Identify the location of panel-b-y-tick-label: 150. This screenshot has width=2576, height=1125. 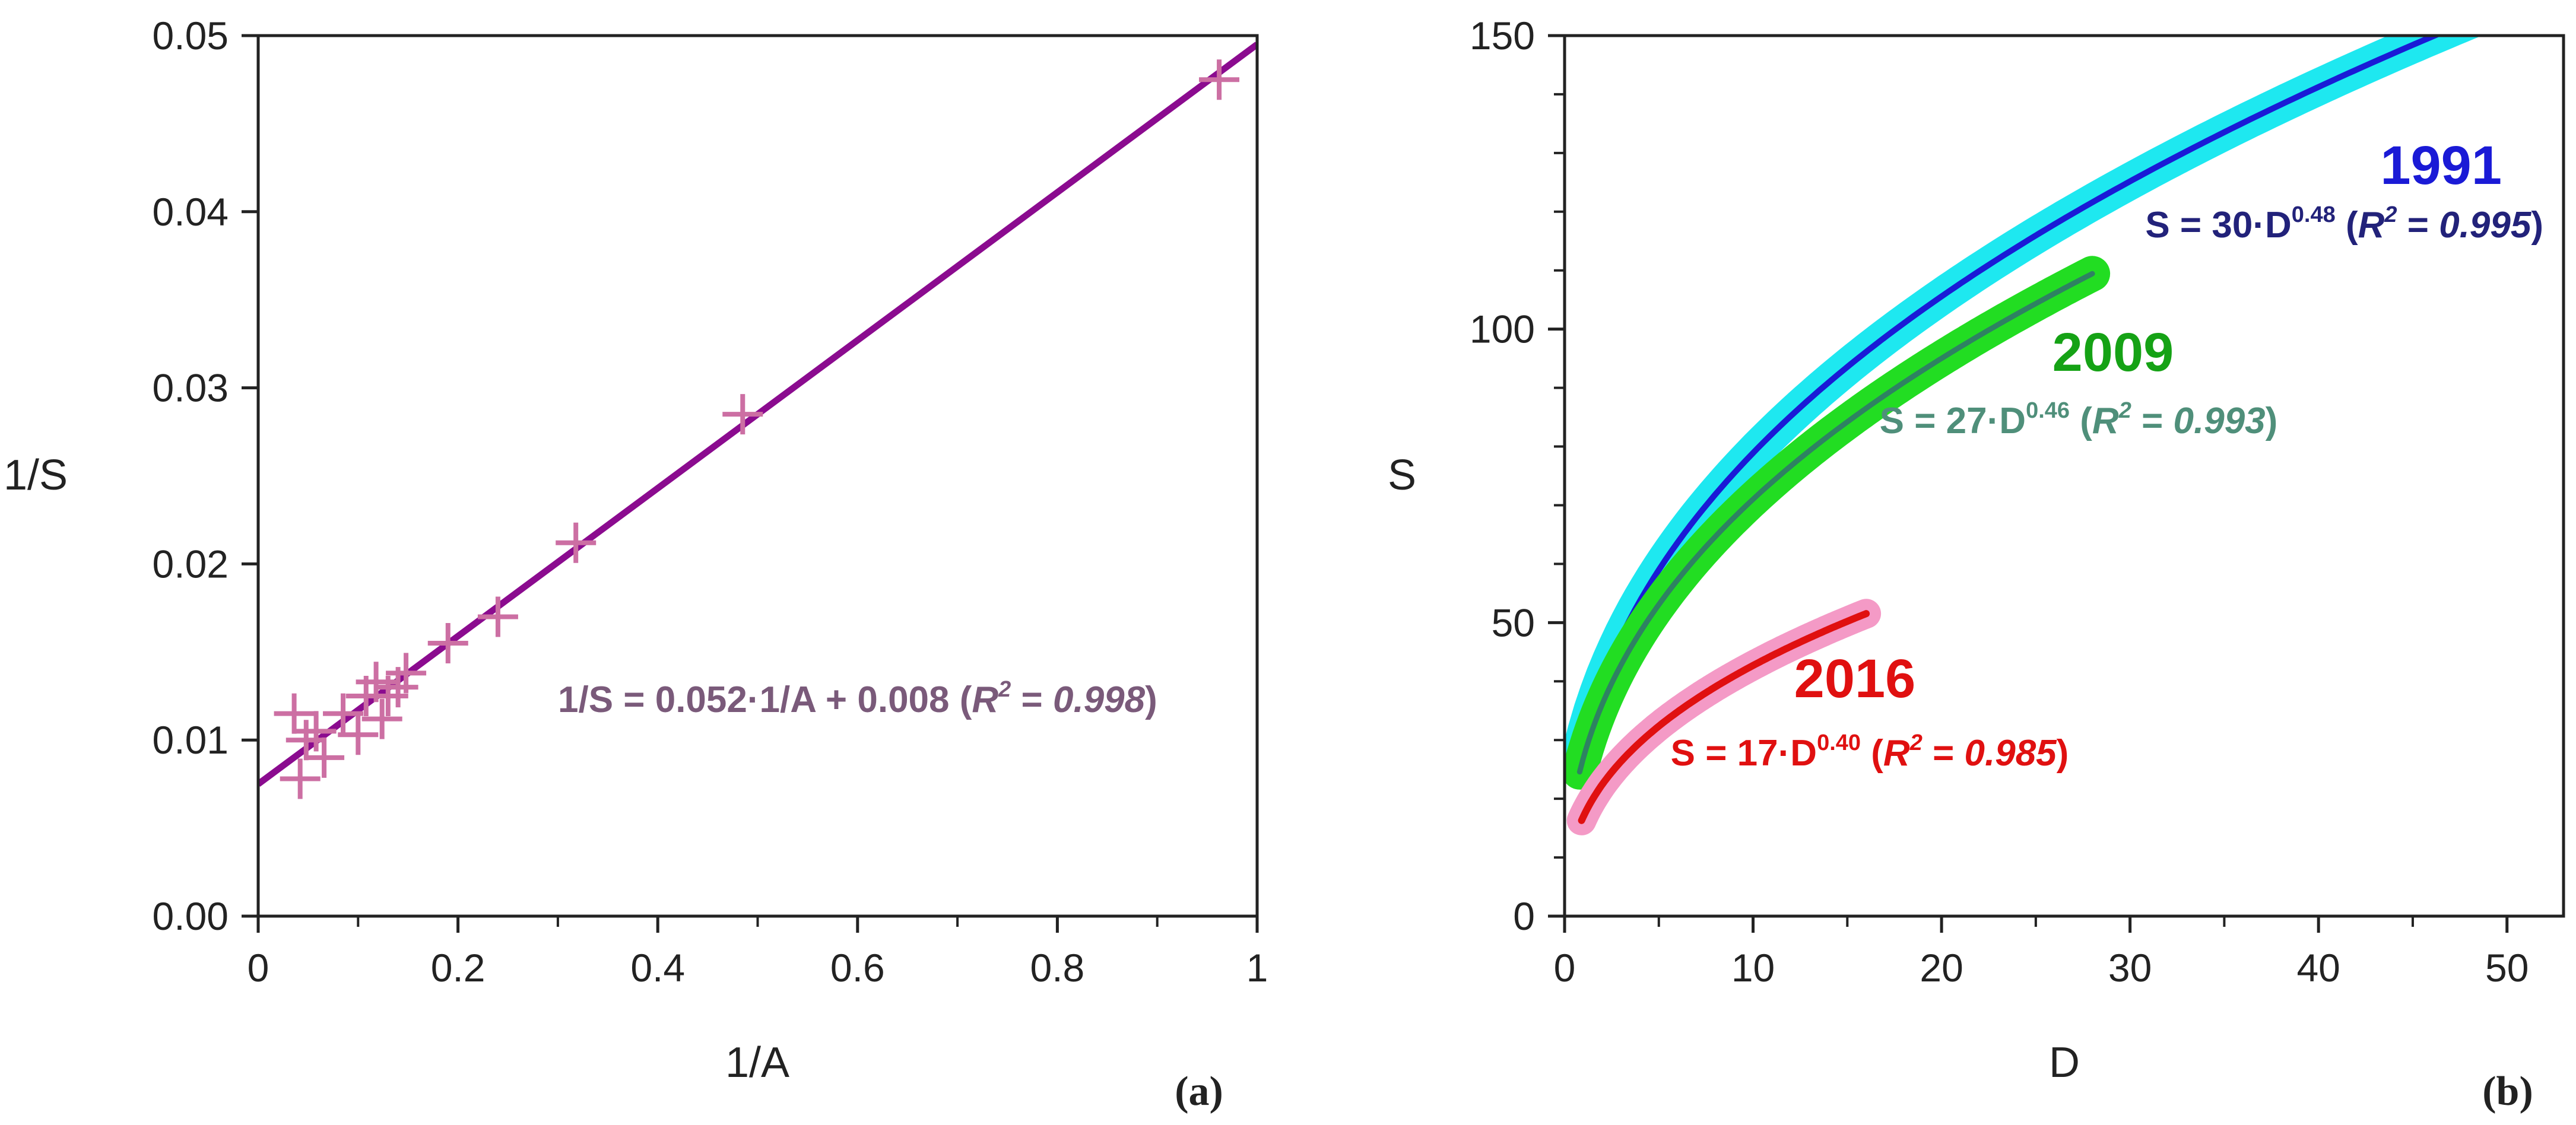
(1502, 36).